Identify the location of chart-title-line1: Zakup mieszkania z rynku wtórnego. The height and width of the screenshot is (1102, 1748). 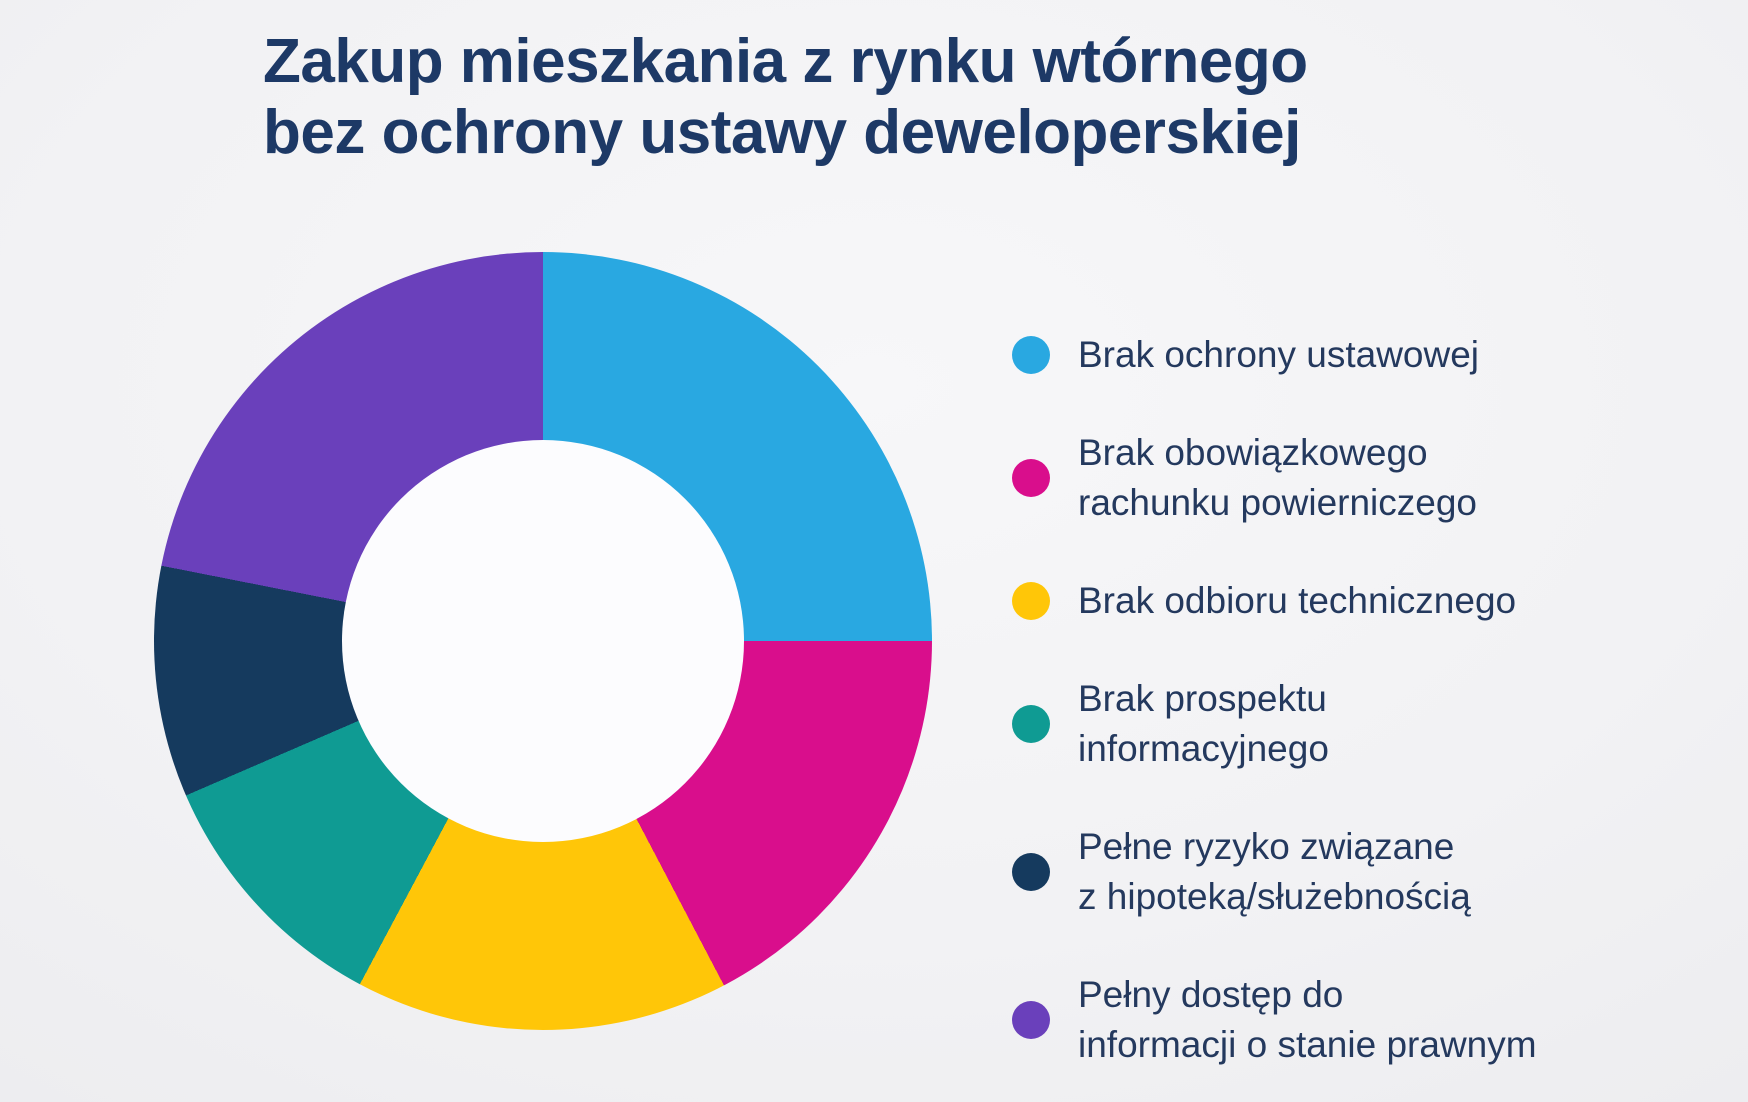
(785, 61).